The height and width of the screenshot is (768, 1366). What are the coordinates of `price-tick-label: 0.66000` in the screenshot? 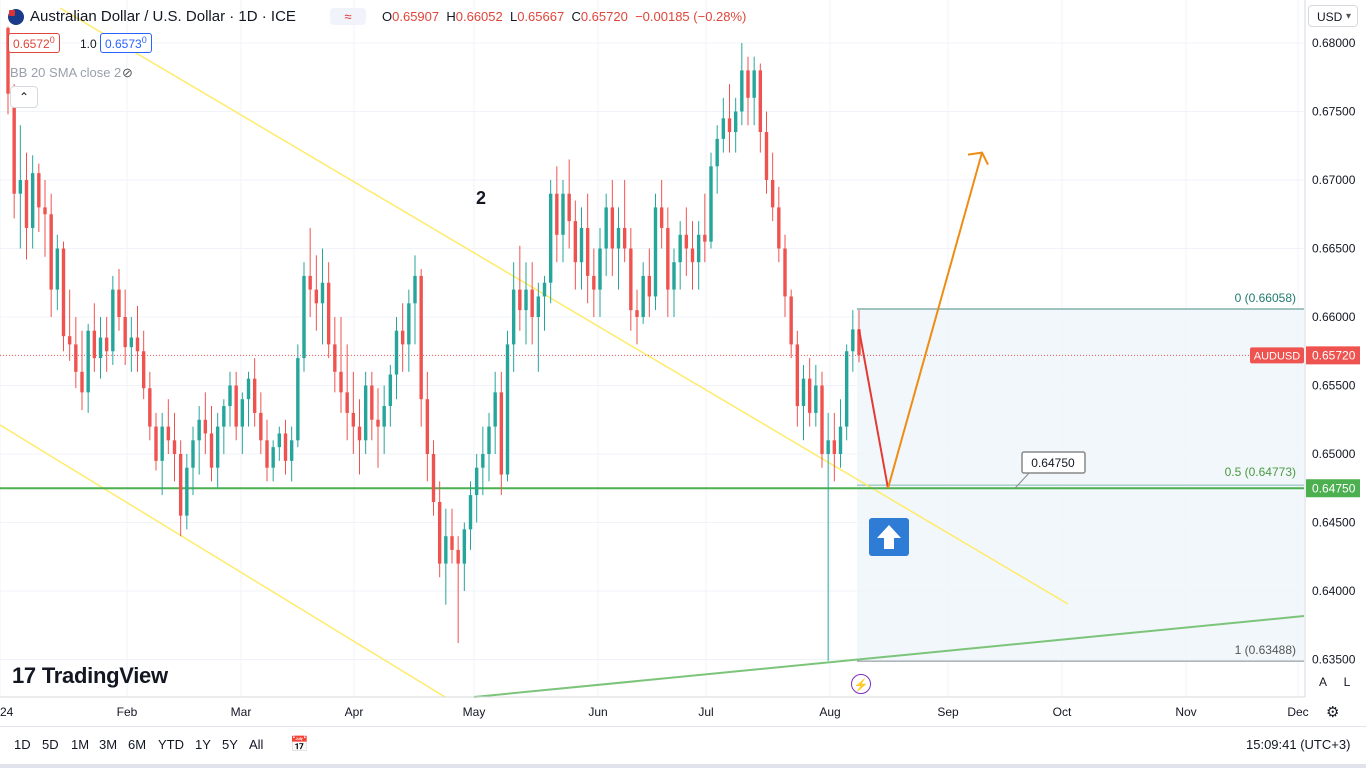 It's located at (1334, 317).